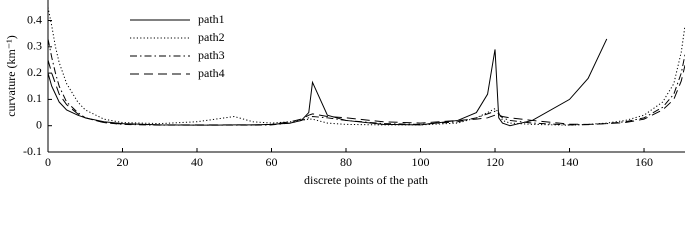 This screenshot has width=685, height=240. Describe the element at coordinates (366, 180) in the screenshot. I see `x-axis-label: discrete points of the path` at that location.